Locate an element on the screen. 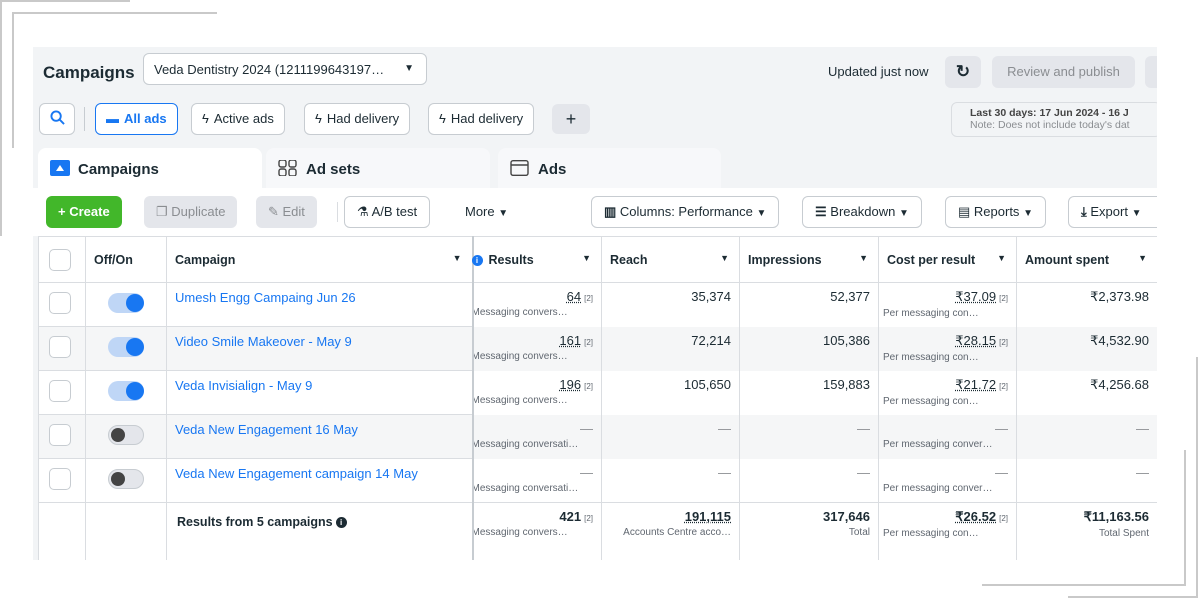 The height and width of the screenshot is (600, 1200). campaign-name-link: Umesh Engg Campaing Jun 26 is located at coordinates (265, 297).